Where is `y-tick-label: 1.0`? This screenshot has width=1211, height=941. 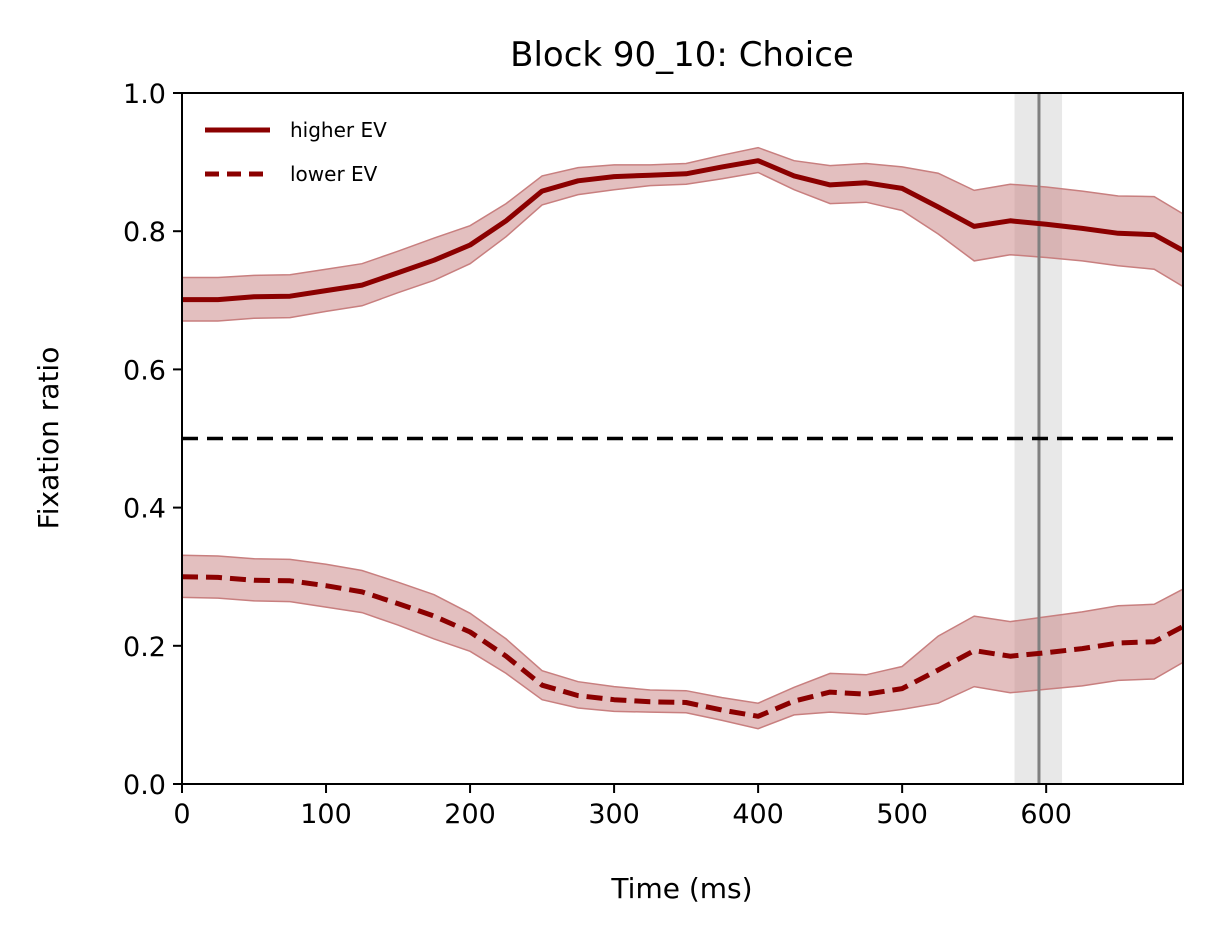
y-tick-label: 1.0 is located at coordinates (144, 94).